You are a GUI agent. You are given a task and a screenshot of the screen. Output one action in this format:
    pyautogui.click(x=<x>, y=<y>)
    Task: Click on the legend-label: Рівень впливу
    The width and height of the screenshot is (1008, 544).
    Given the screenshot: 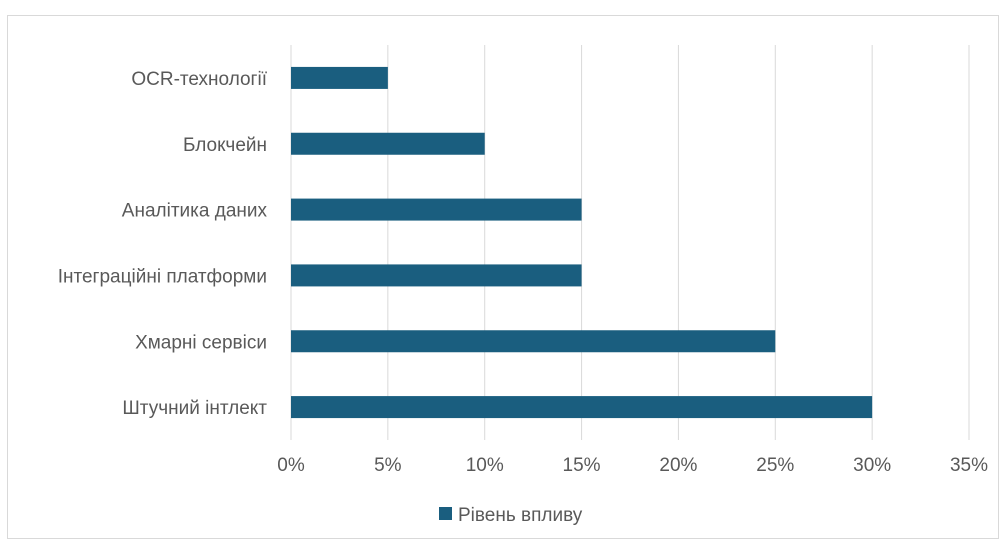 What is the action you would take?
    pyautogui.click(x=520, y=515)
    